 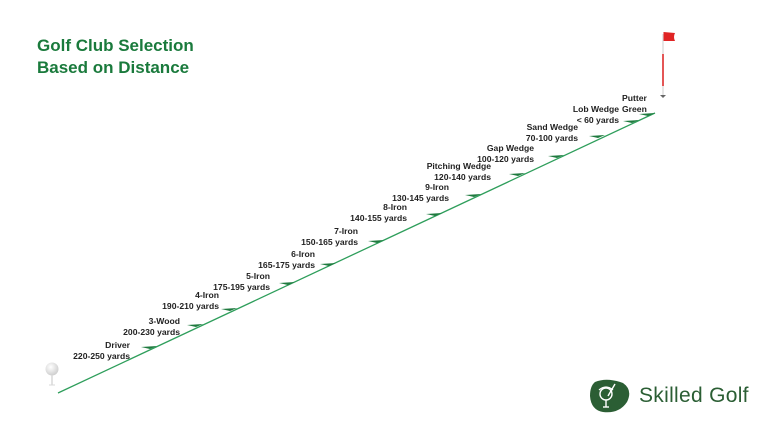 I want to click on club-label-lob-wedge: Lob Wedge < 60 yards, so click(x=595, y=114).